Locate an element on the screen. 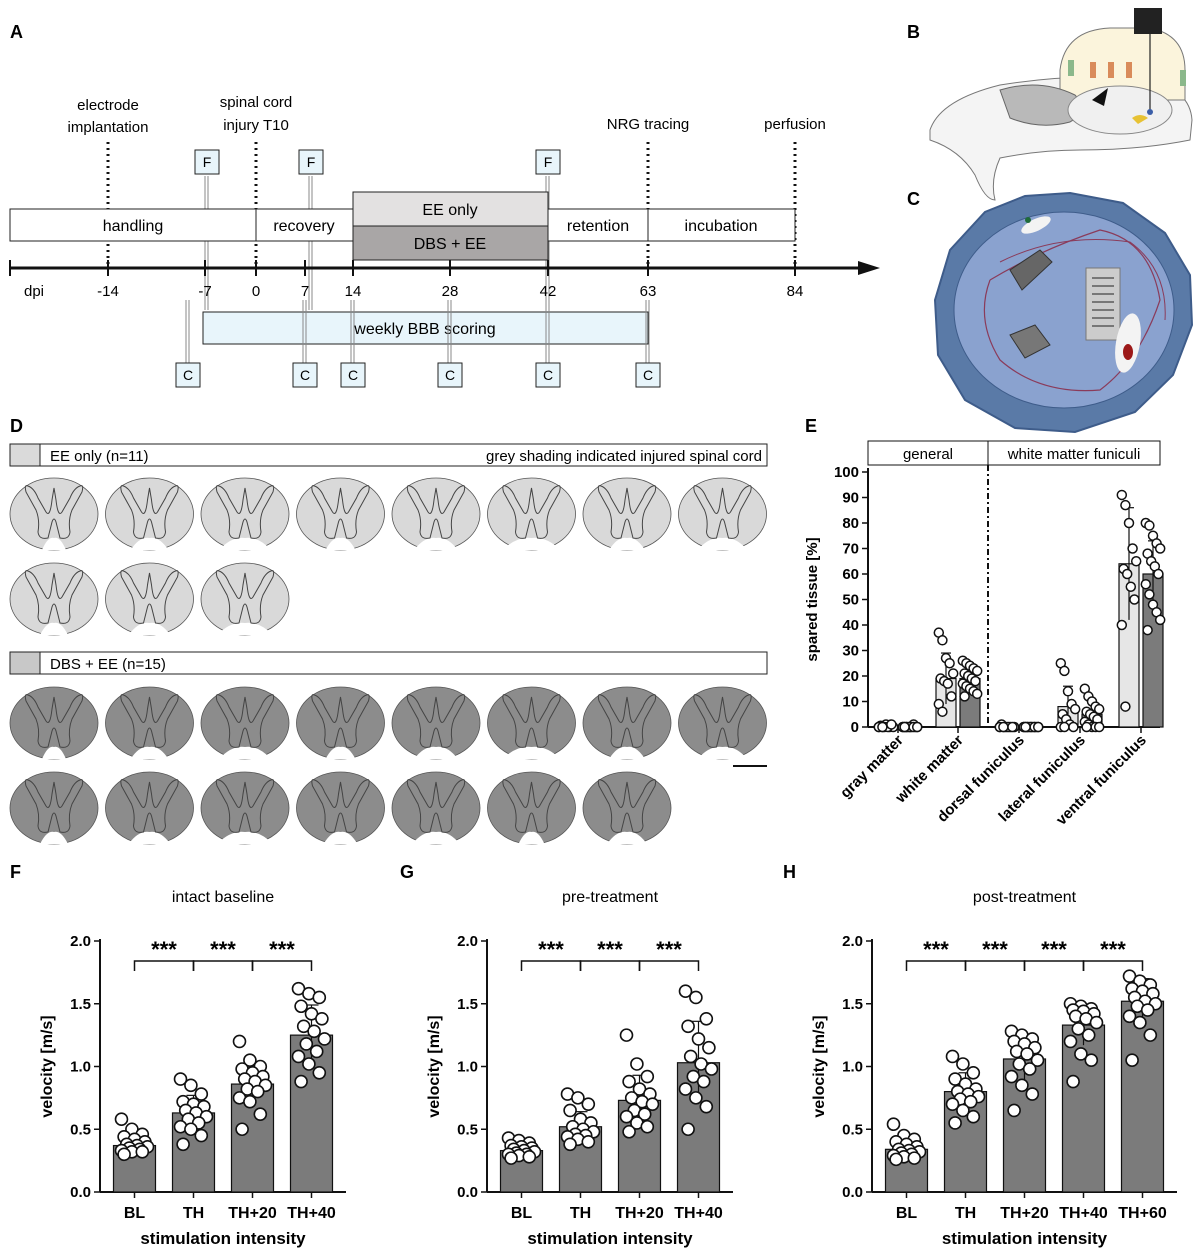 The height and width of the screenshot is (1256, 1200). group1-label: EE only (n=11) is located at coordinates (99, 456).